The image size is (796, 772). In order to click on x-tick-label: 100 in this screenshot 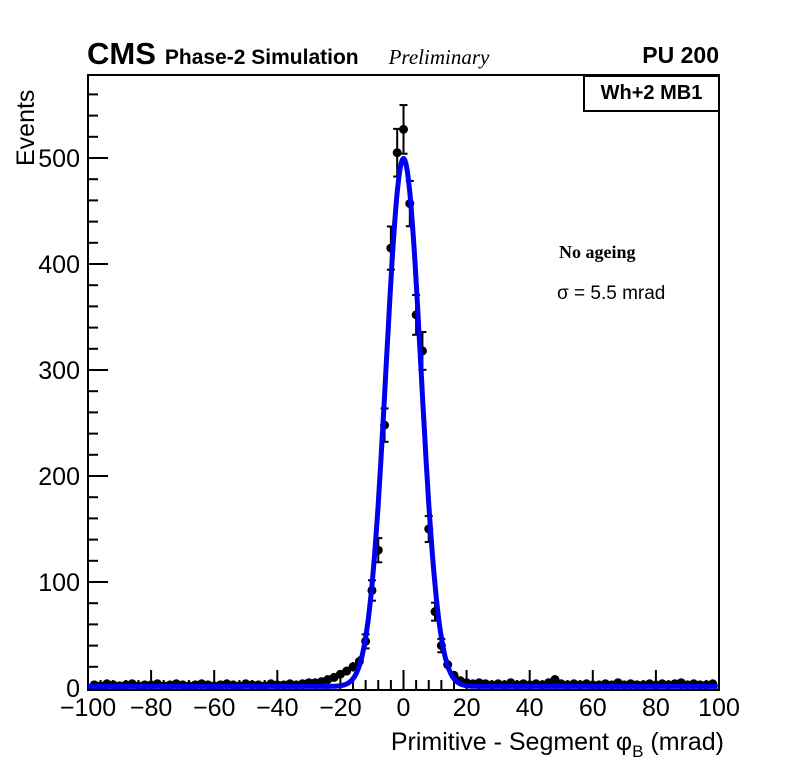, I will do `click(719, 708)`.